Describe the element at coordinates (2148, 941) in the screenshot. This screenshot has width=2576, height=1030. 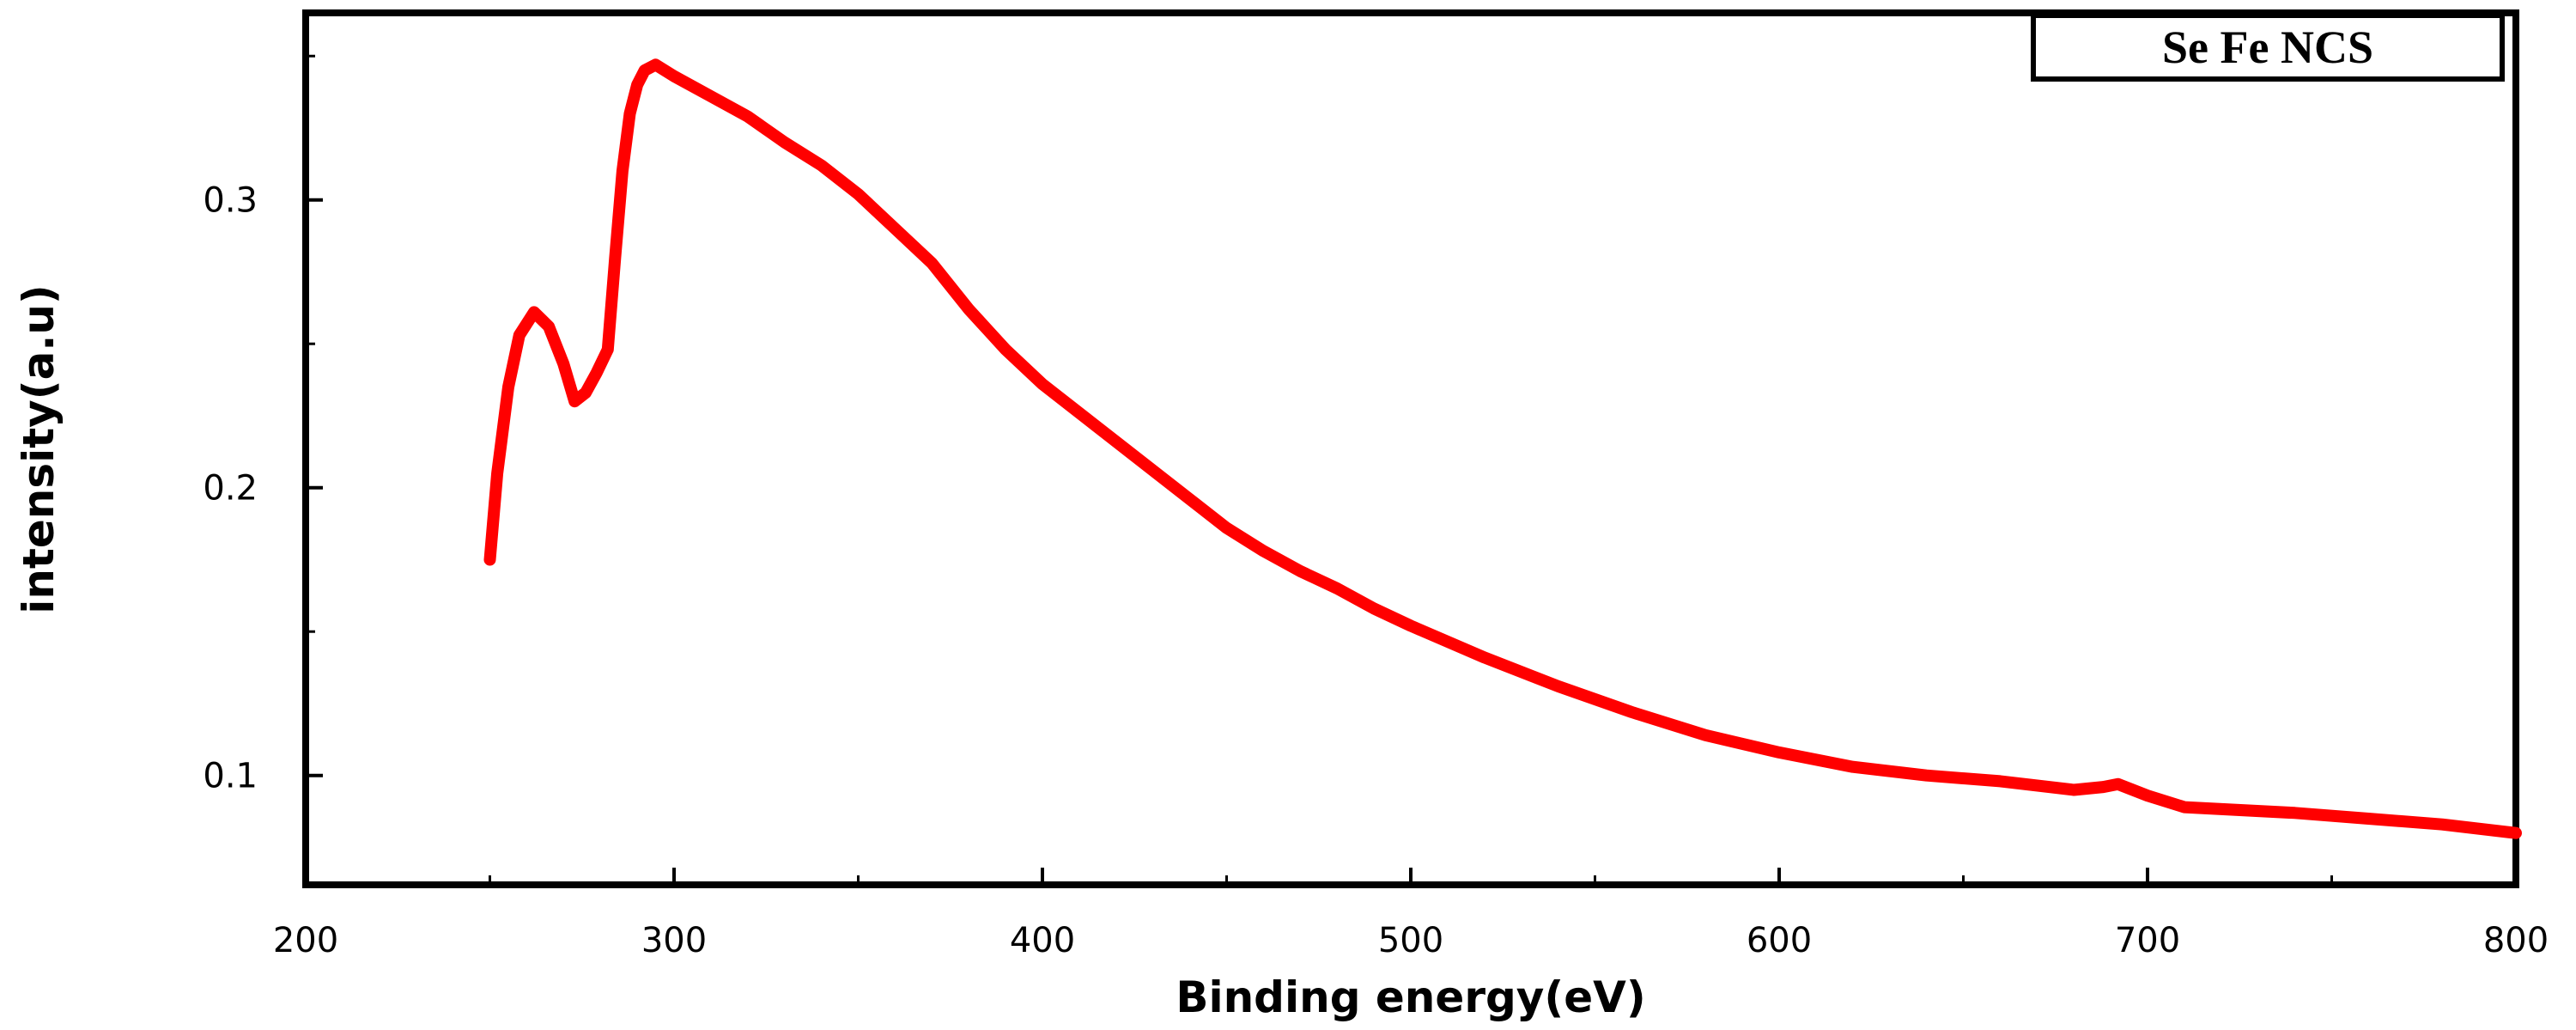
I see `x-tick-label: 700` at that location.